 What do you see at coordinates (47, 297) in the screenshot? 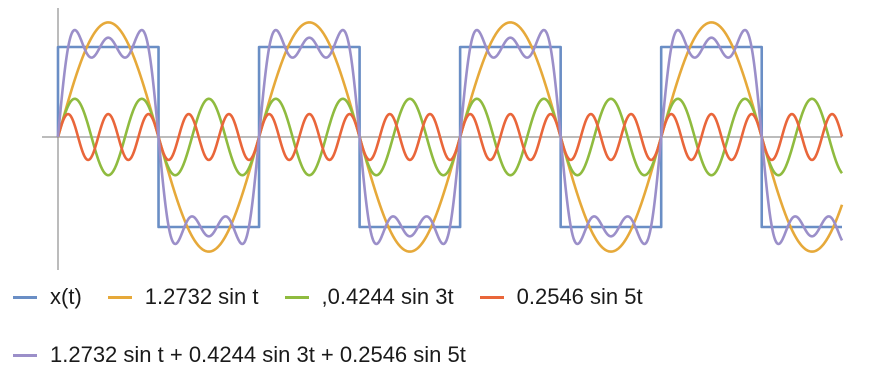
I see `legend-item-xt: x(t)` at bounding box center [47, 297].